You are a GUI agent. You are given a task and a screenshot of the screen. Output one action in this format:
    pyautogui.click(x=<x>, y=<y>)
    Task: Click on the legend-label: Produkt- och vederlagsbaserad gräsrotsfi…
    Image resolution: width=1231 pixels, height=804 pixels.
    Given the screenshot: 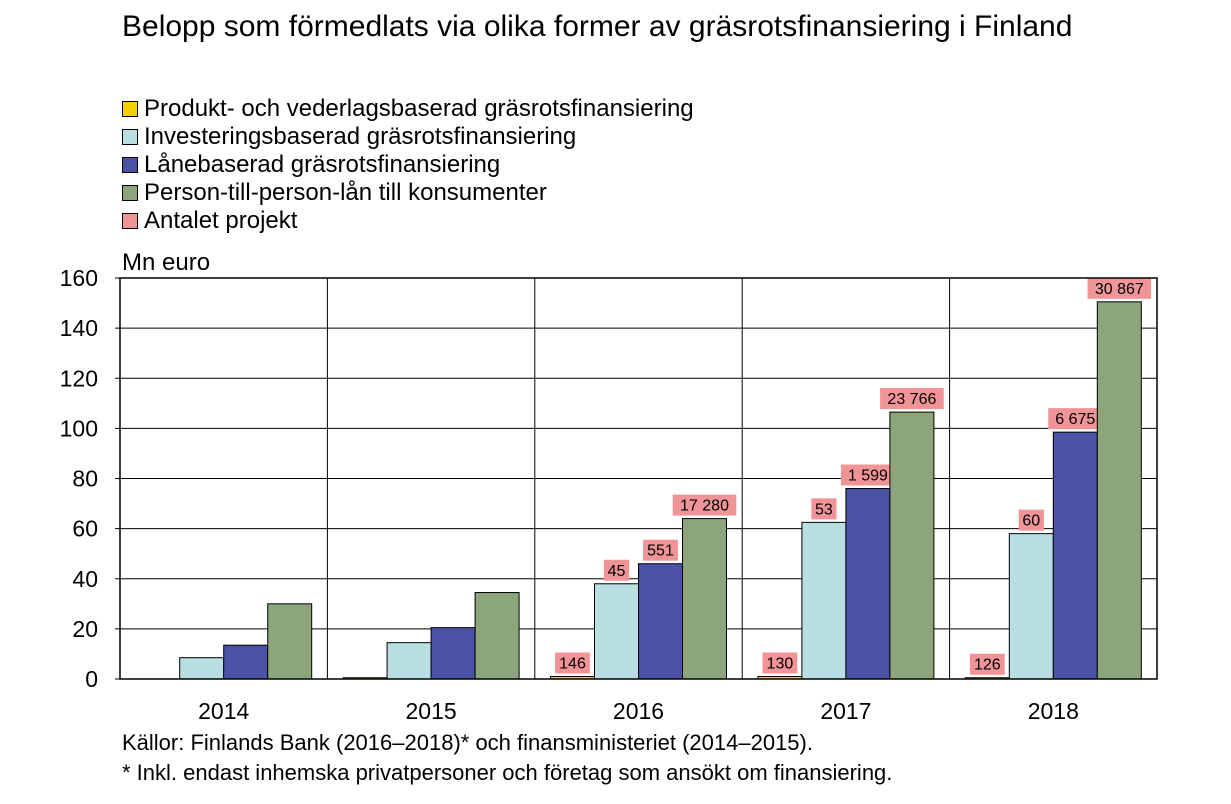 What is the action you would take?
    pyautogui.click(x=419, y=108)
    